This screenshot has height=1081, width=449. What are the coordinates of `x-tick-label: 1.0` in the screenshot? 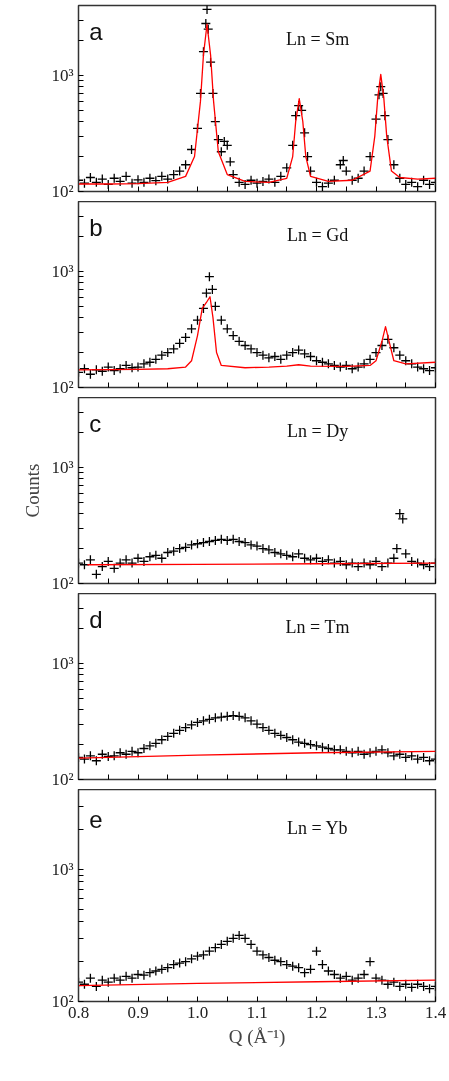 It's located at (197, 1012).